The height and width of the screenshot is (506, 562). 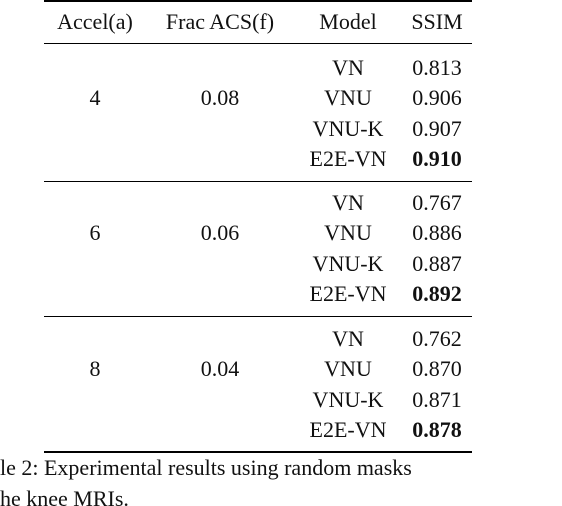 What do you see at coordinates (437, 233) in the screenshot?
I see `ssim-cell: 0.886` at bounding box center [437, 233].